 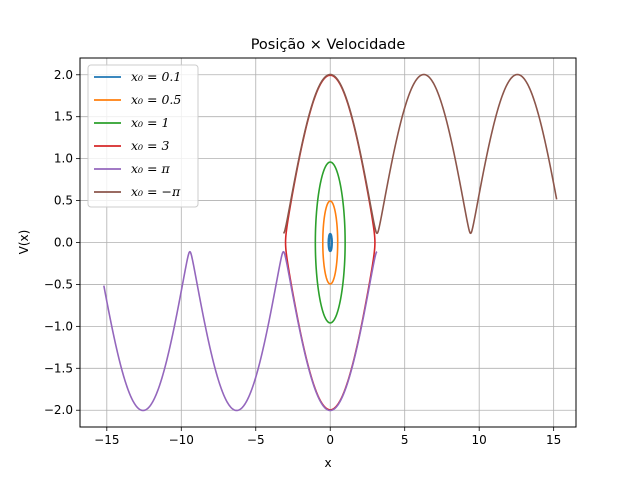 What do you see at coordinates (156, 99) in the screenshot?
I see `legend-label: x₀ = 0.5` at bounding box center [156, 99].